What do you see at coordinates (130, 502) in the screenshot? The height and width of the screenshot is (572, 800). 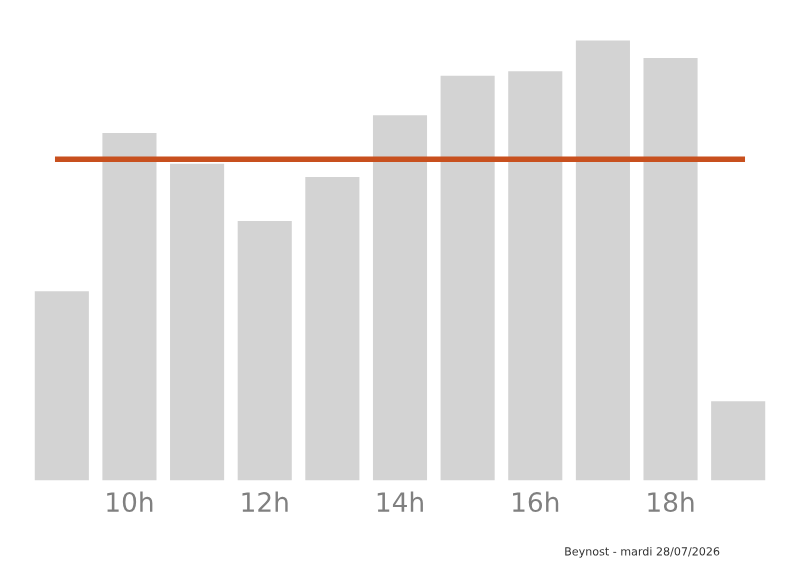 I see `x-tick-label: 10h` at bounding box center [130, 502].